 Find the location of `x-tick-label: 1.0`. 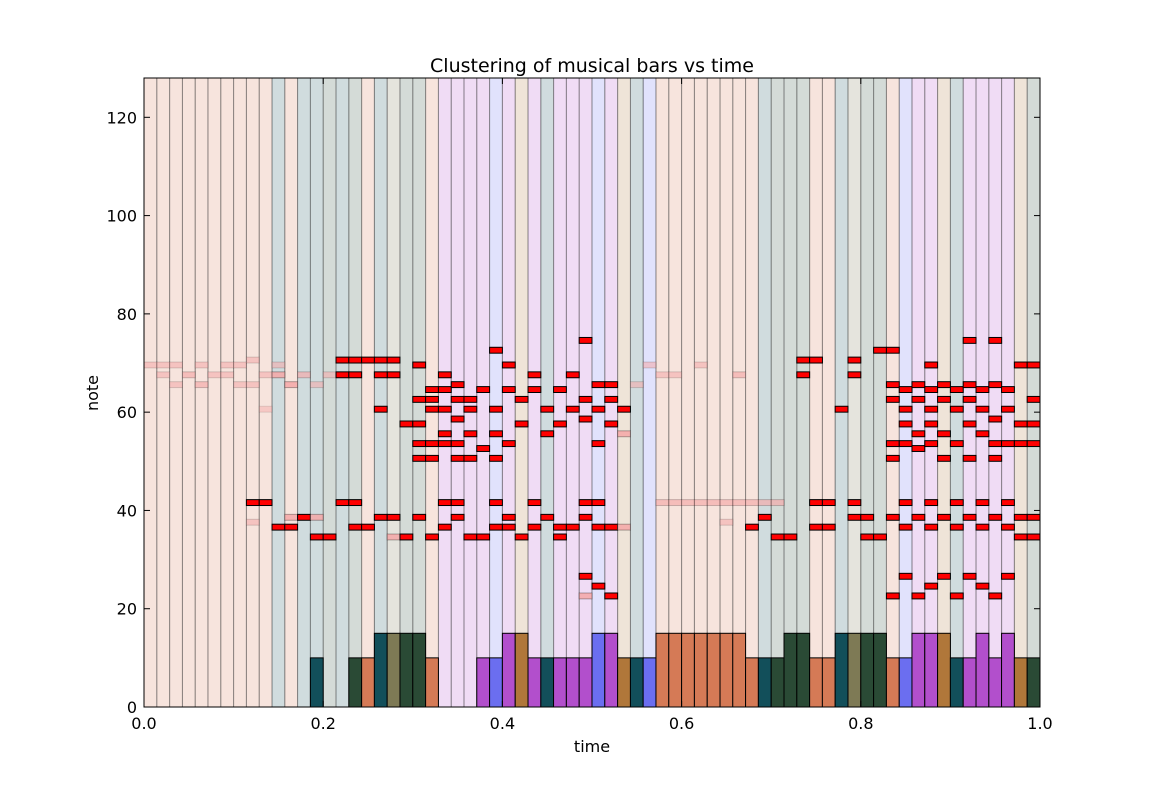

x-tick-label: 1.0 is located at coordinates (1039, 723).